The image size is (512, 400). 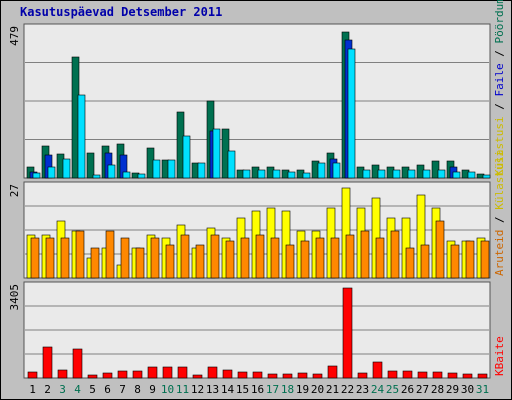 I want to click on x-tick-label-20: 20, so click(x=317, y=389).